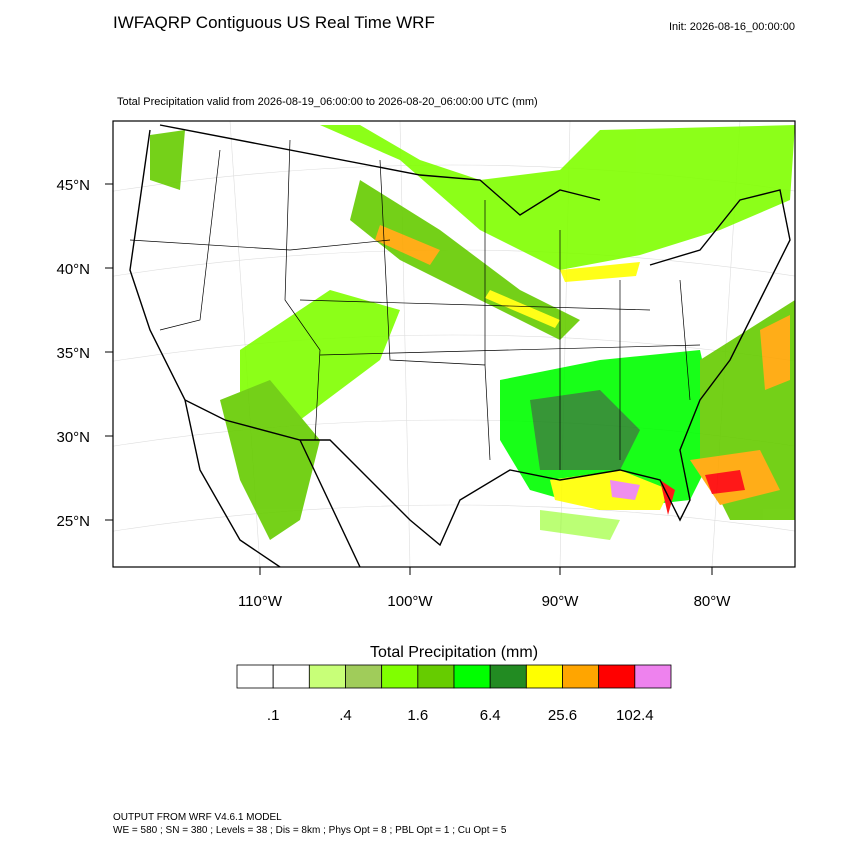  I want to click on colorbar-label: 6.4, so click(490, 715).